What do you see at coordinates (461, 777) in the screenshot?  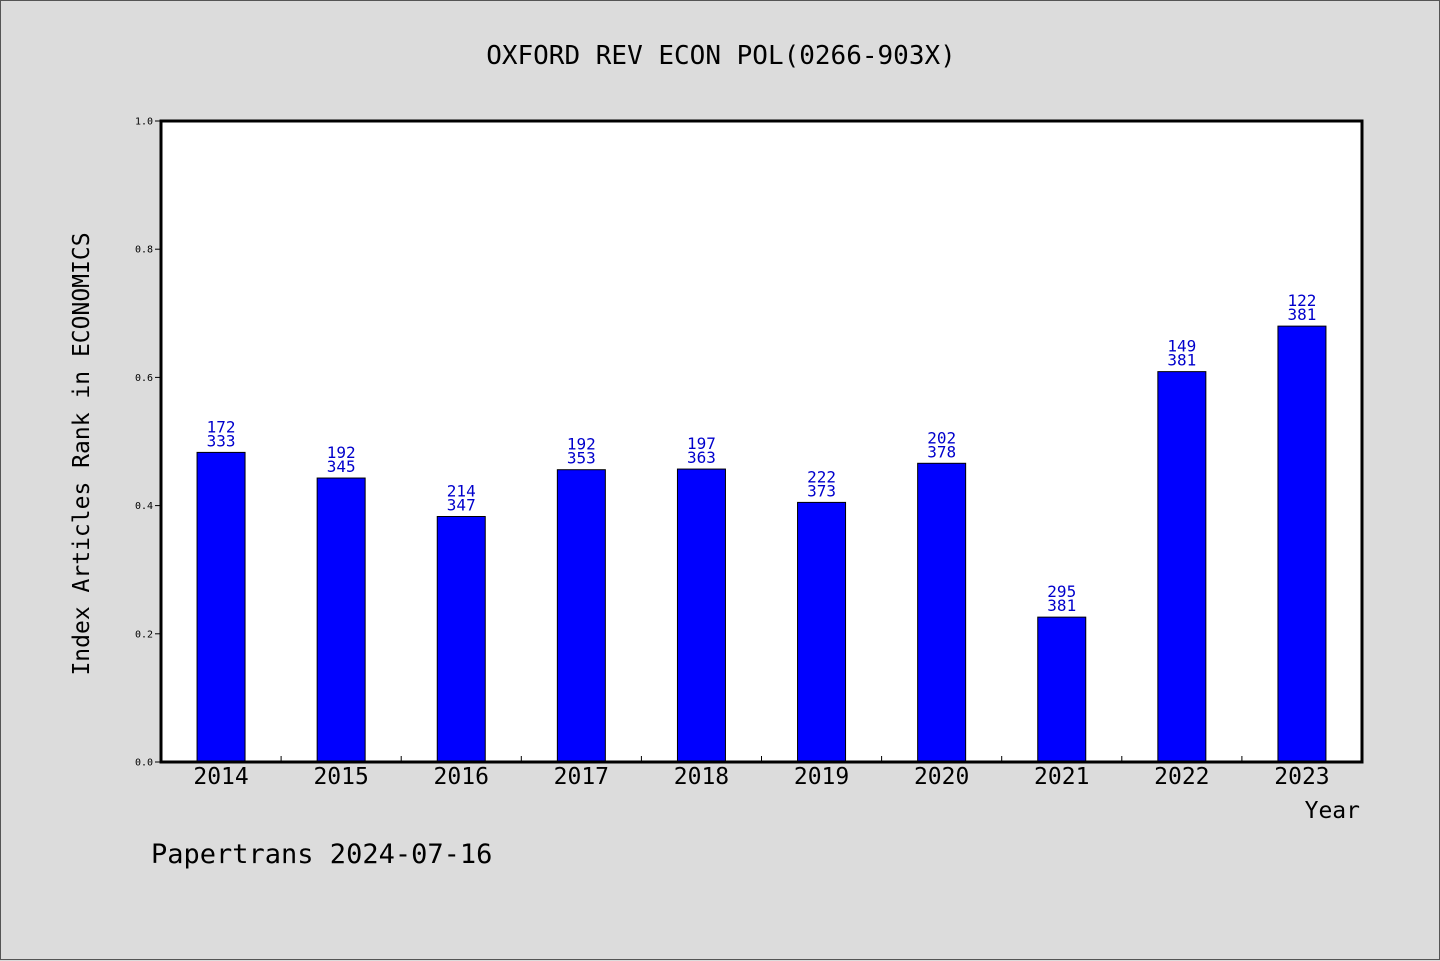 I see `x-tick-label: 2016` at bounding box center [461, 777].